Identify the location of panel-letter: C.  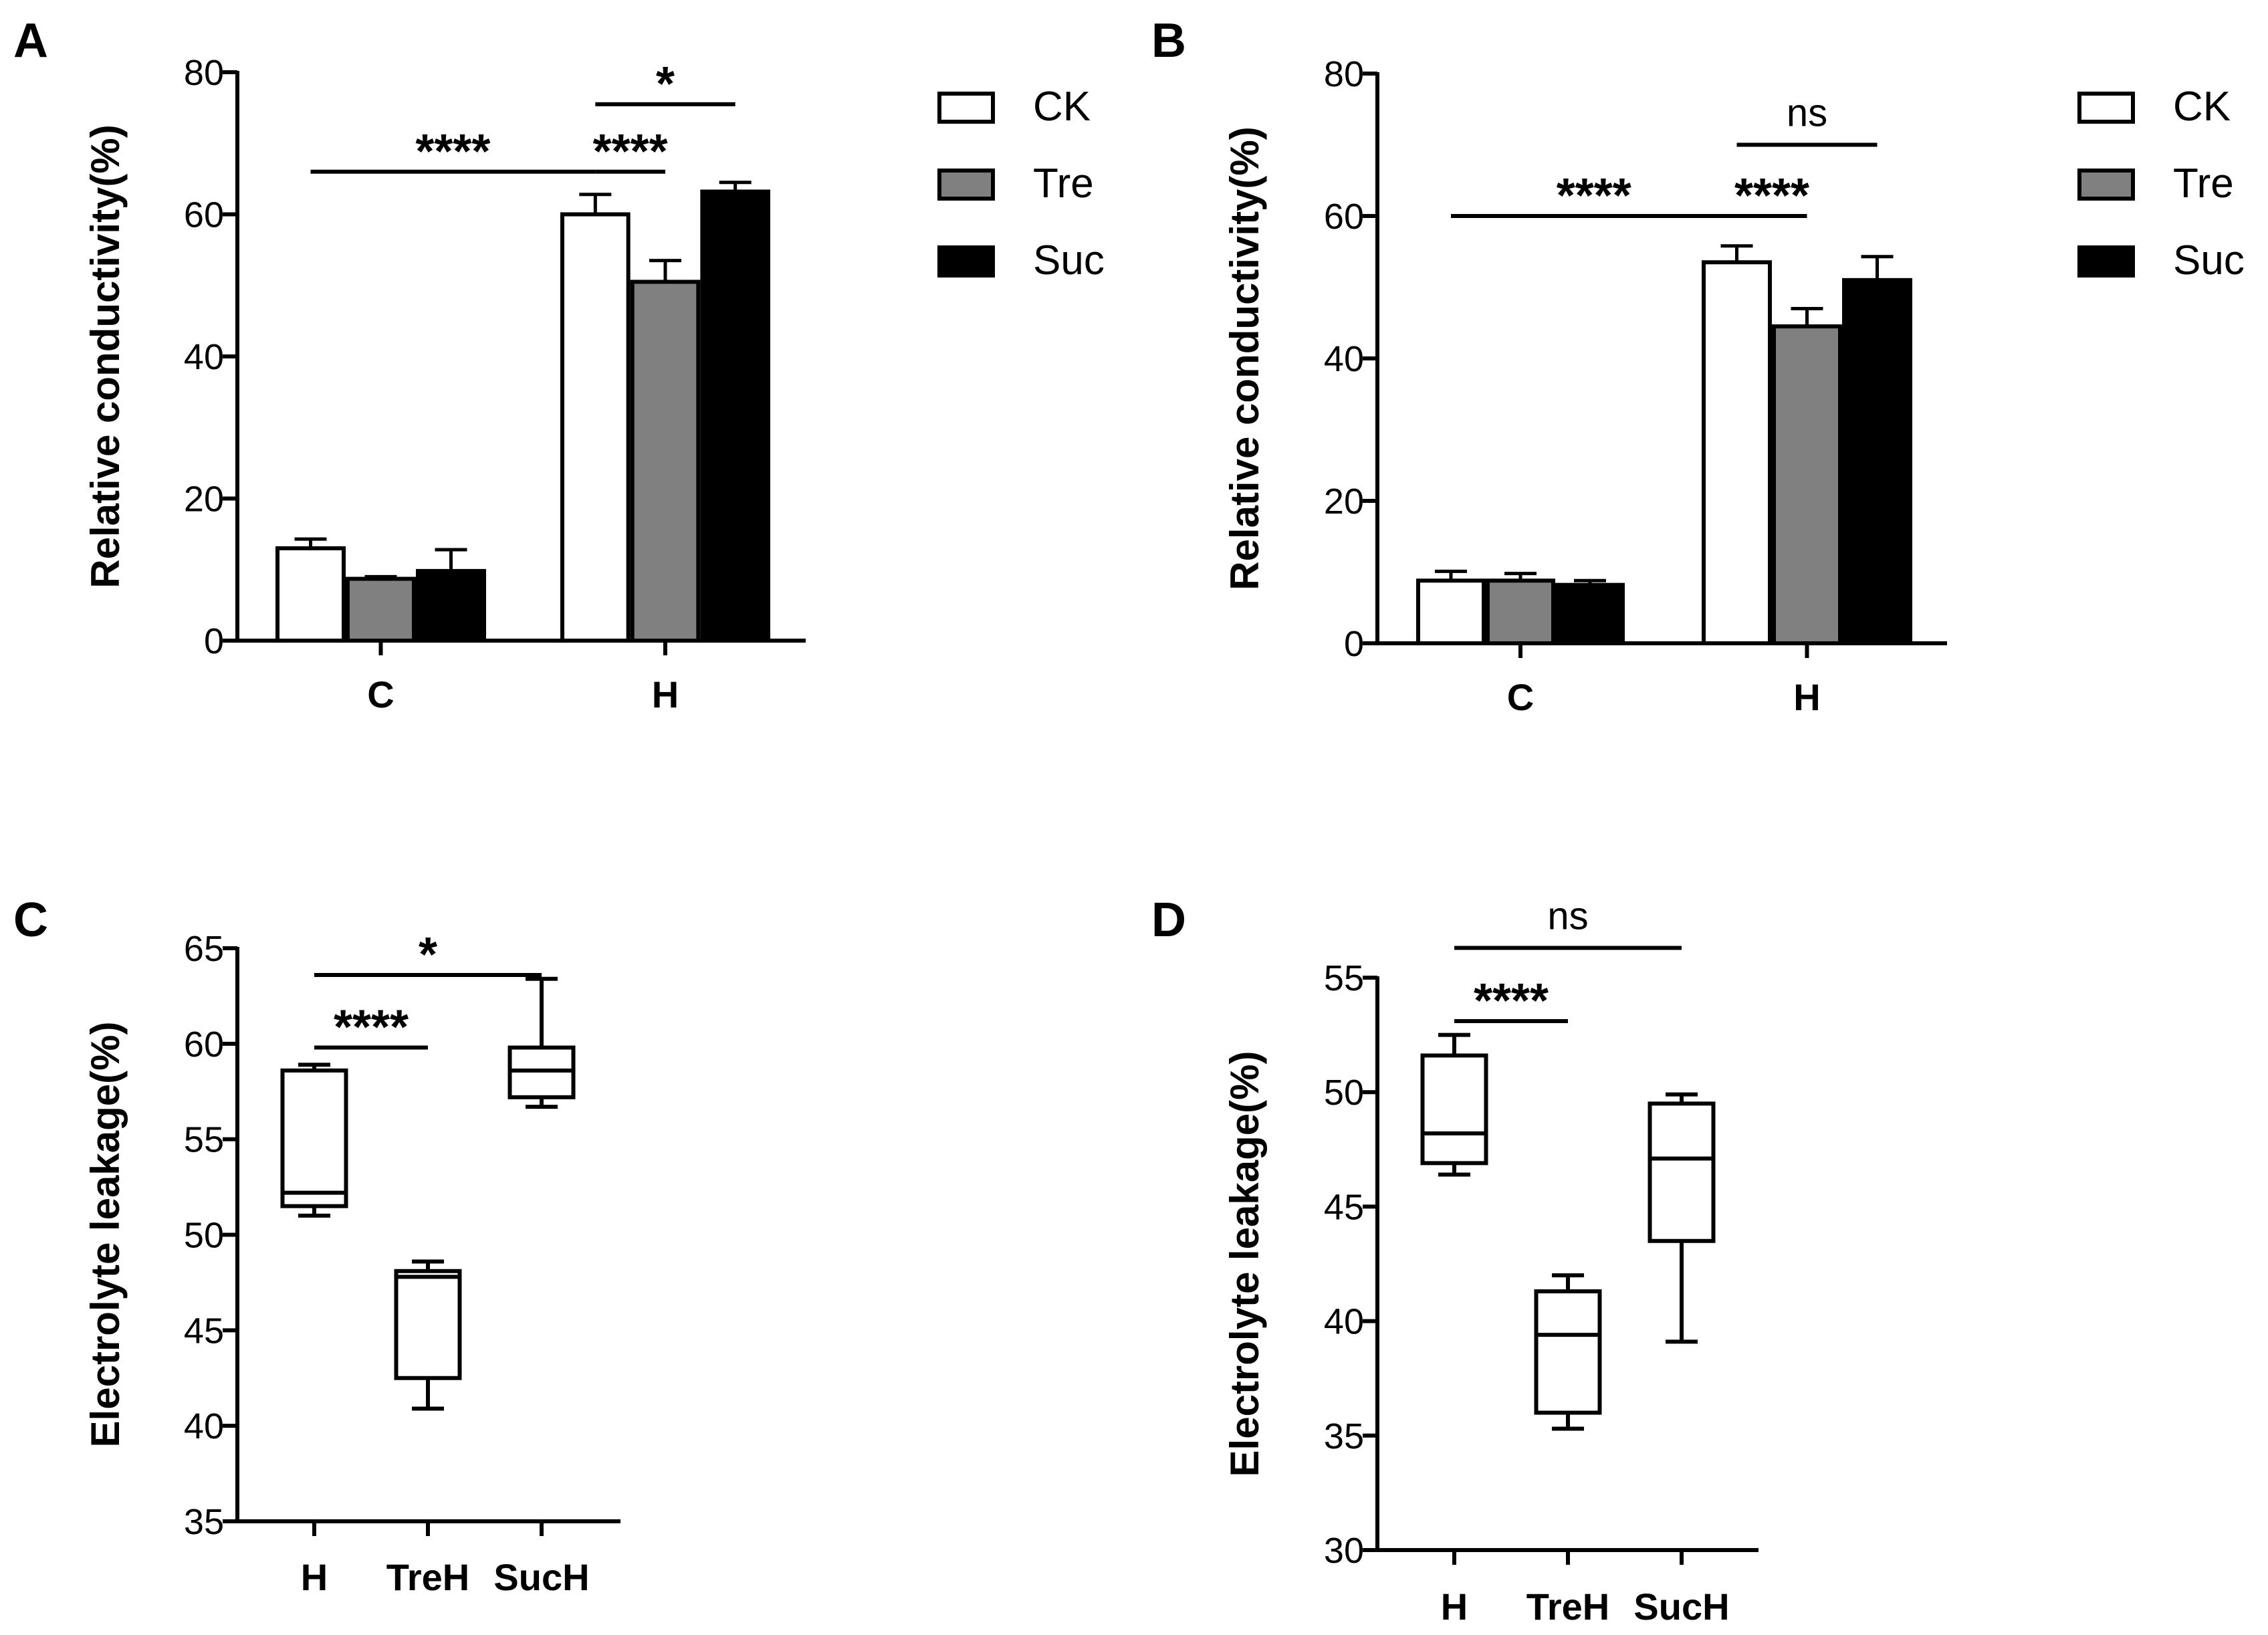
(30, 920).